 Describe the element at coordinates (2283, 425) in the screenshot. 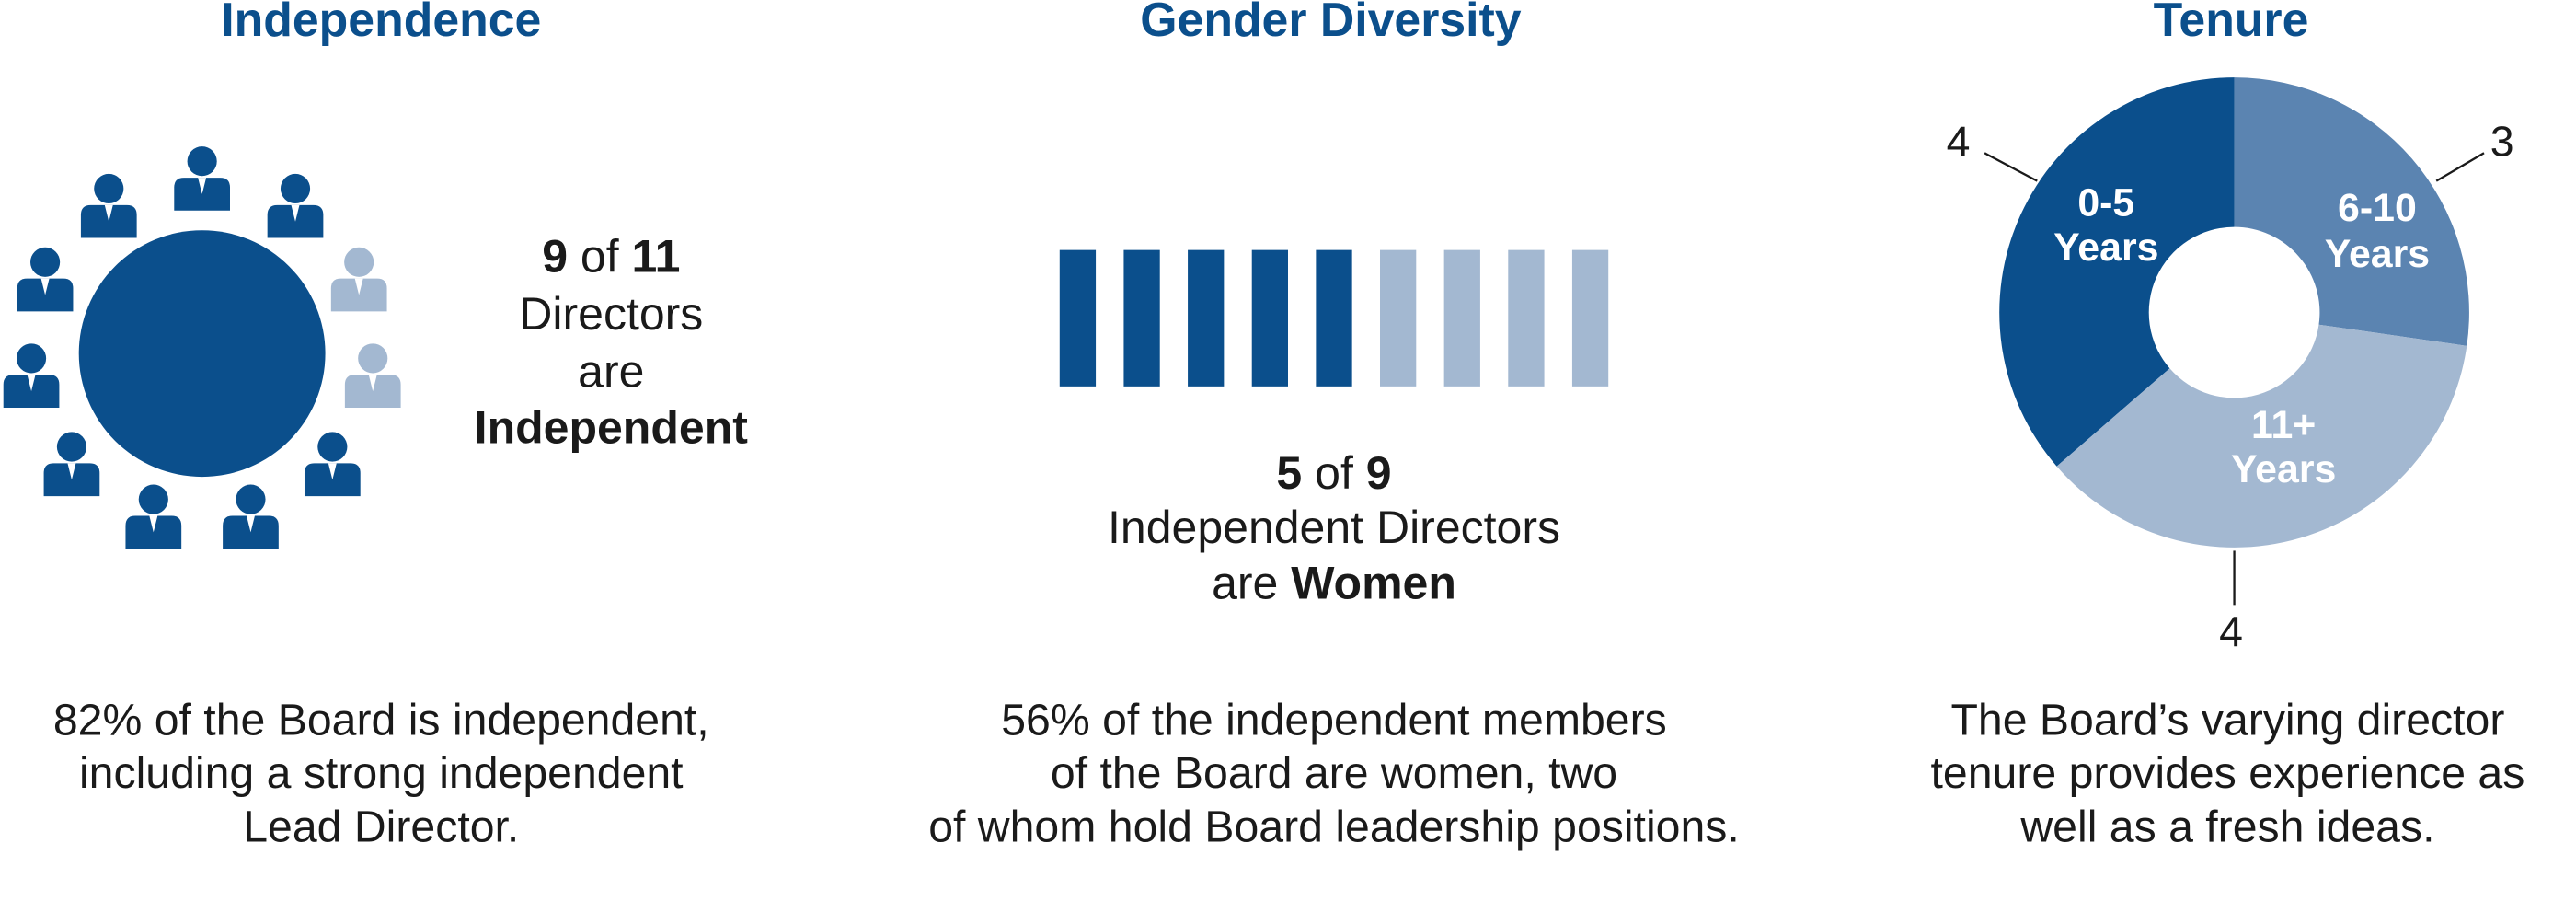

I see `segment-label: 11+` at that location.